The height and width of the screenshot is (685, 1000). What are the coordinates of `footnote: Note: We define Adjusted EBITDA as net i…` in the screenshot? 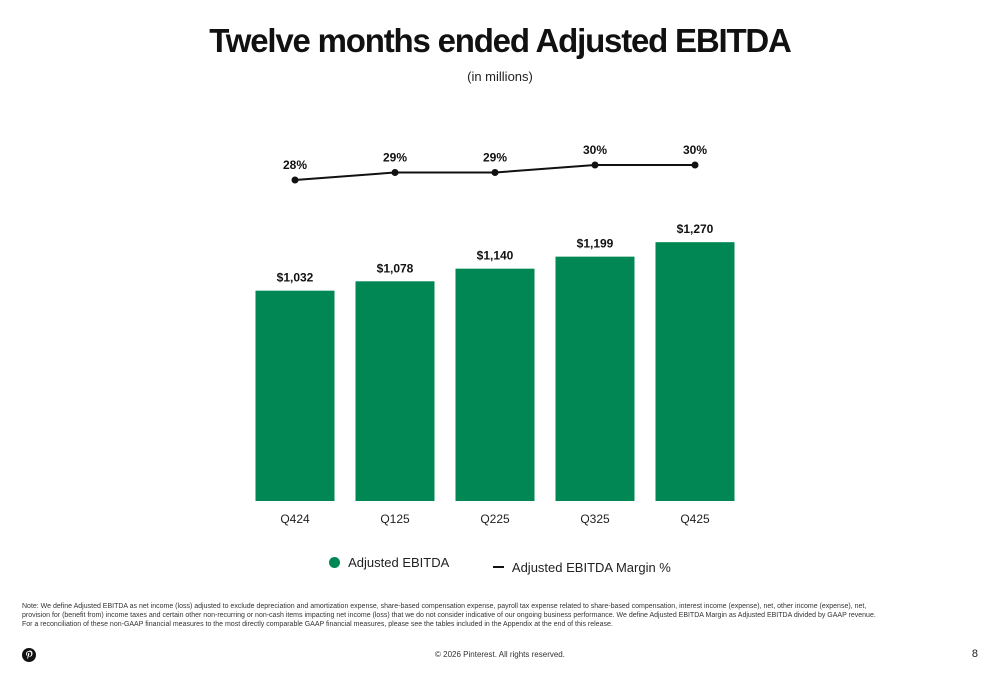 It's located at (449, 615).